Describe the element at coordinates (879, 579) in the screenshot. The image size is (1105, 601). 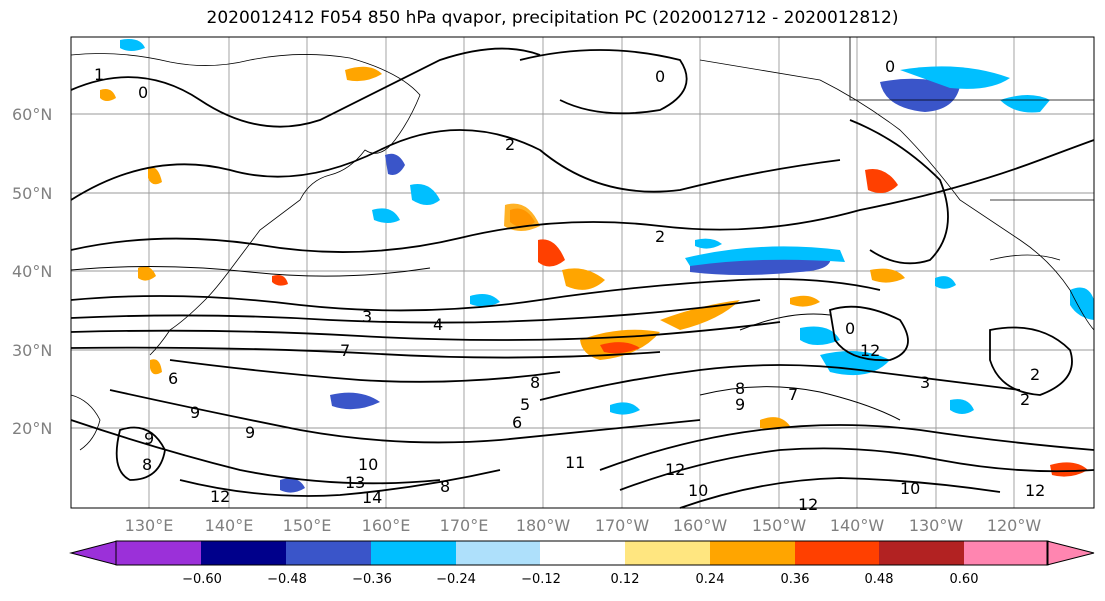
I see `colorbar-tick-label: 0.48` at that location.